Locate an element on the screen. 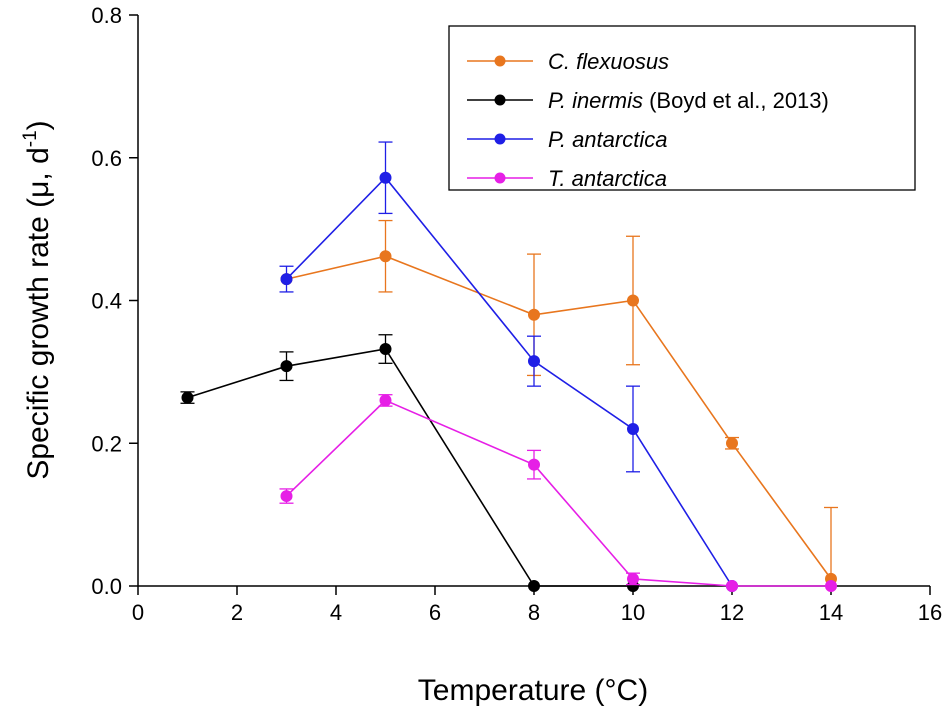 Image resolution: width=950 pixels, height=710 pixels. legend-item-p-antarctica: P. antarctica is located at coordinates (567, 139).